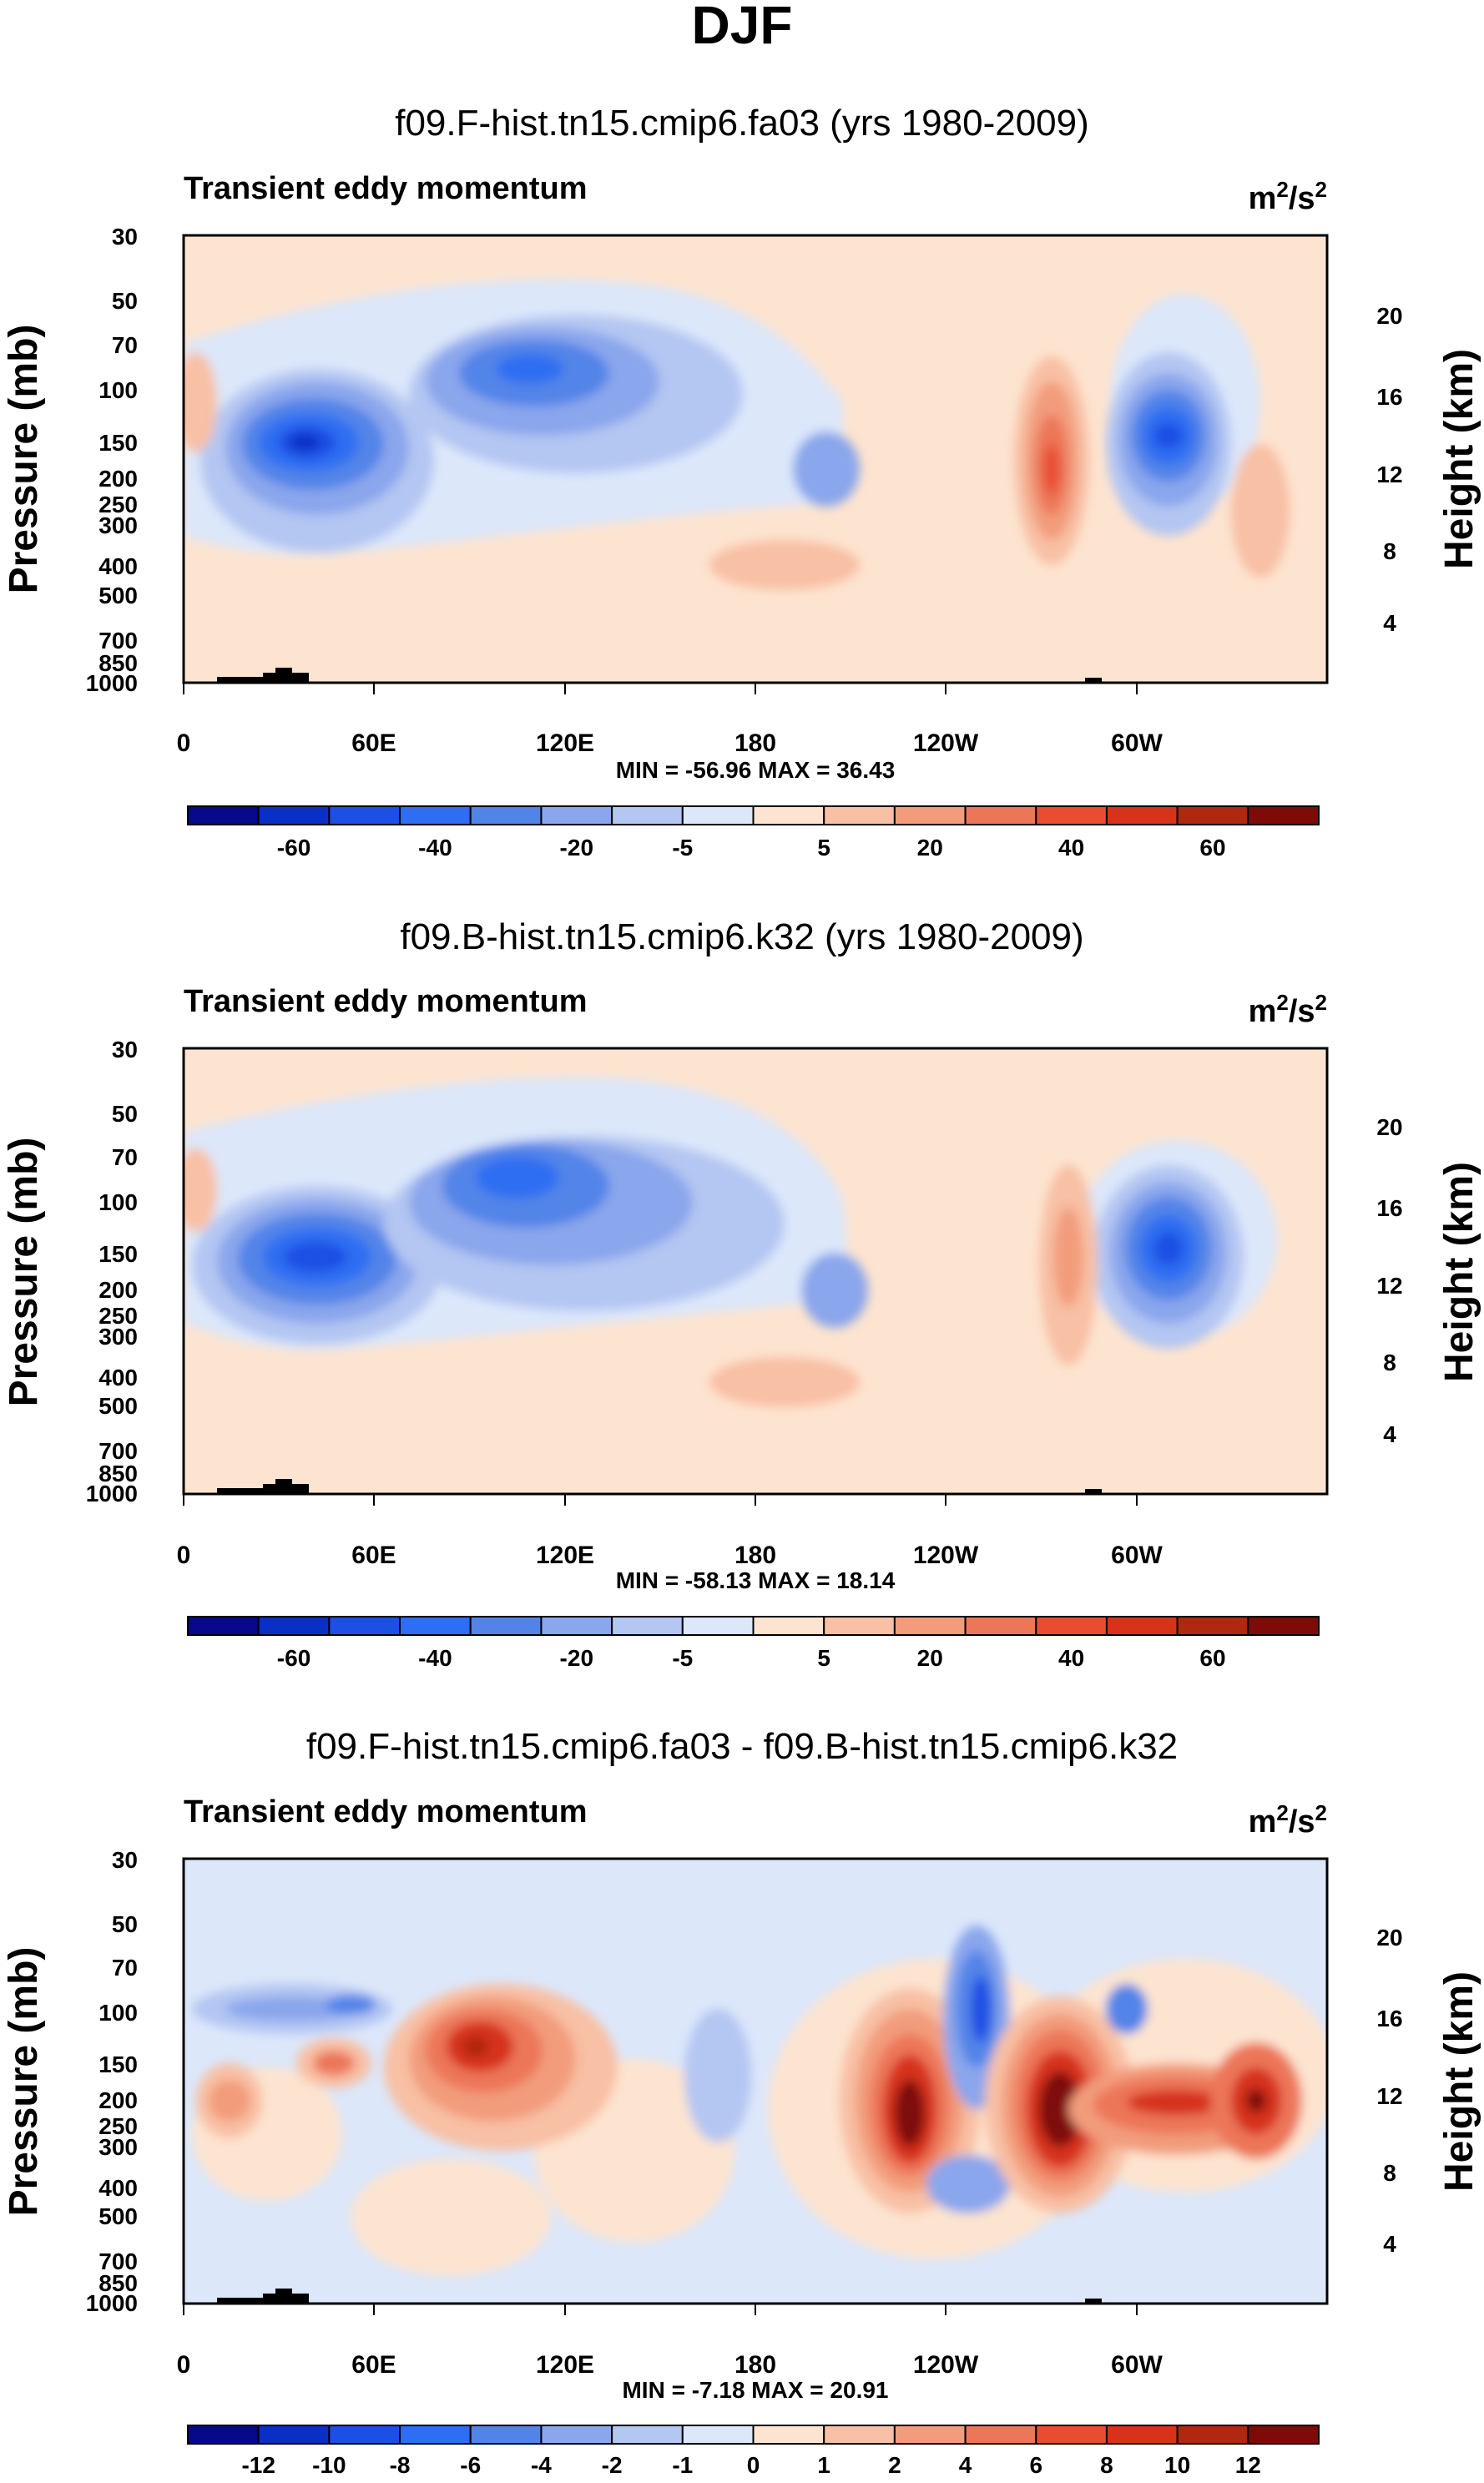 This screenshot has height=2483, width=1484. I want to click on colorbar-label: -60, so click(293, 848).